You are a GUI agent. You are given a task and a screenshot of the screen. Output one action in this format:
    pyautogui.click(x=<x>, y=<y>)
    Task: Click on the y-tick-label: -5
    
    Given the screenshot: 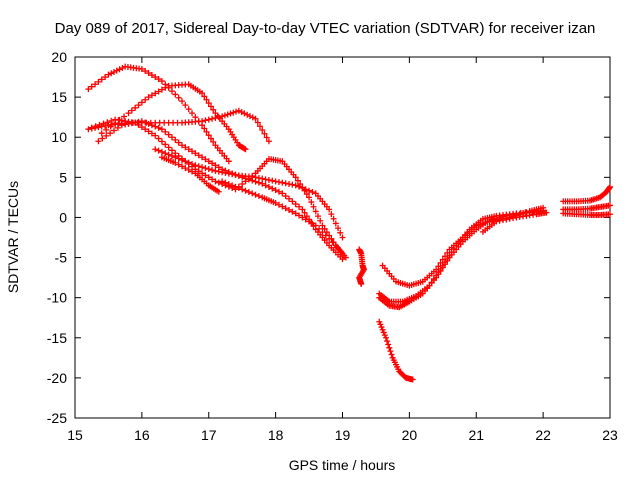 What is the action you would take?
    pyautogui.click(x=61, y=258)
    